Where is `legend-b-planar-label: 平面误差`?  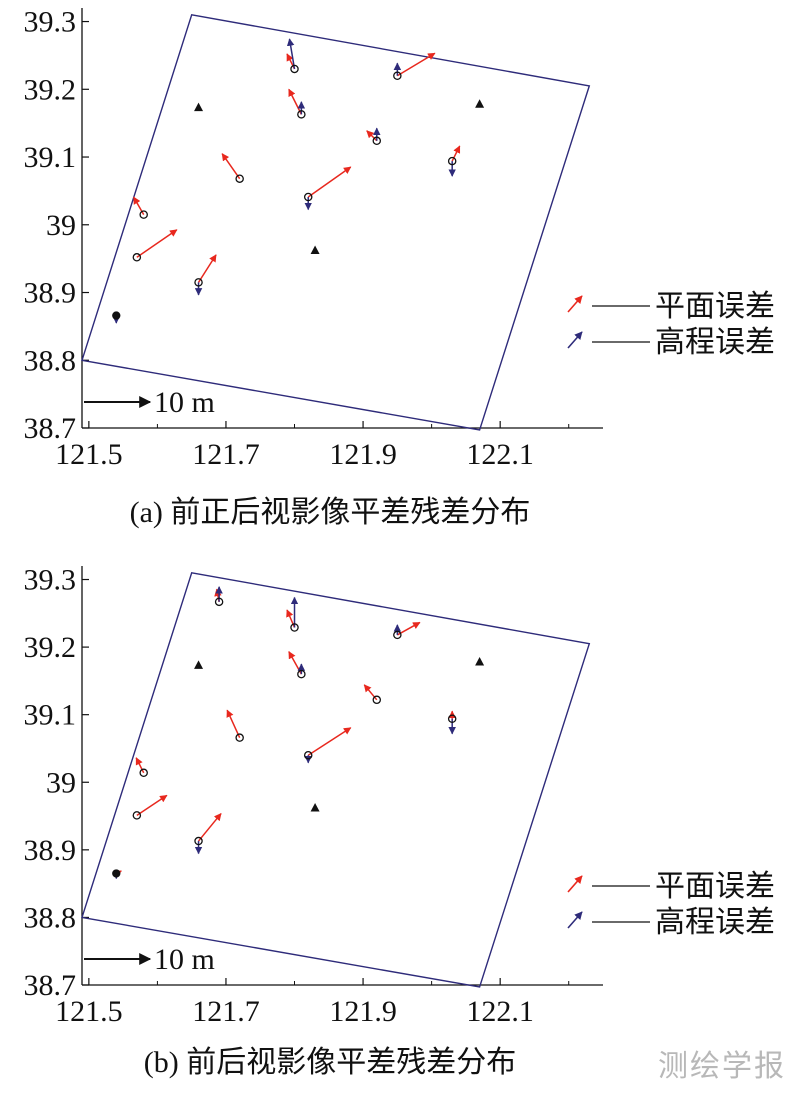 legend-b-planar-label: 平面误差 is located at coordinates (715, 886).